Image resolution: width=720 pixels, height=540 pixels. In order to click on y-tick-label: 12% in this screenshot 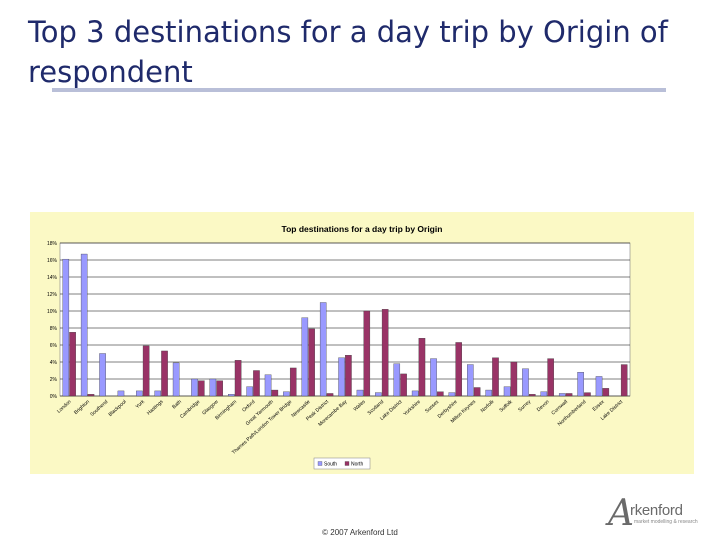, I will do `click(52, 295)`.